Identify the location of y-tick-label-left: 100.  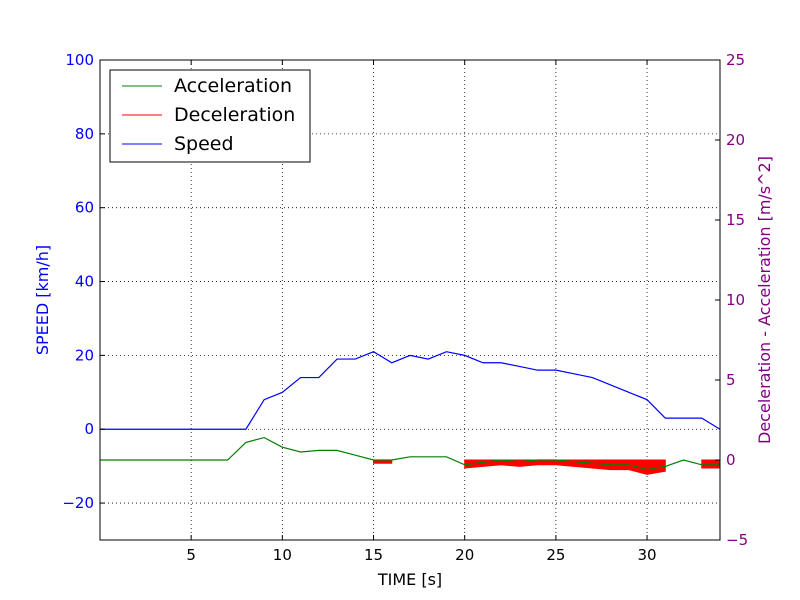
(79, 60).